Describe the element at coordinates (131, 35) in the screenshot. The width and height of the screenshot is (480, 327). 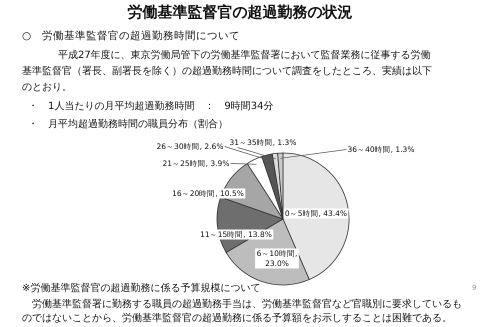
I see `chart-subtitle: ○ 労働基準監督官の超過勤務時間について` at that location.